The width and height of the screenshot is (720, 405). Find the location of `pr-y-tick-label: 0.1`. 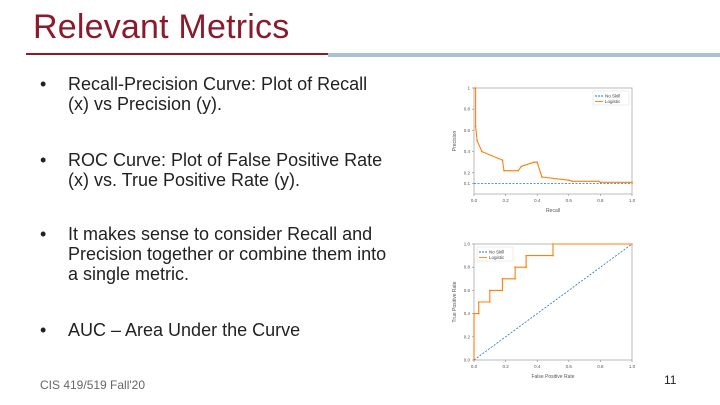

pr-y-tick-label: 0.1 is located at coordinates (467, 183).